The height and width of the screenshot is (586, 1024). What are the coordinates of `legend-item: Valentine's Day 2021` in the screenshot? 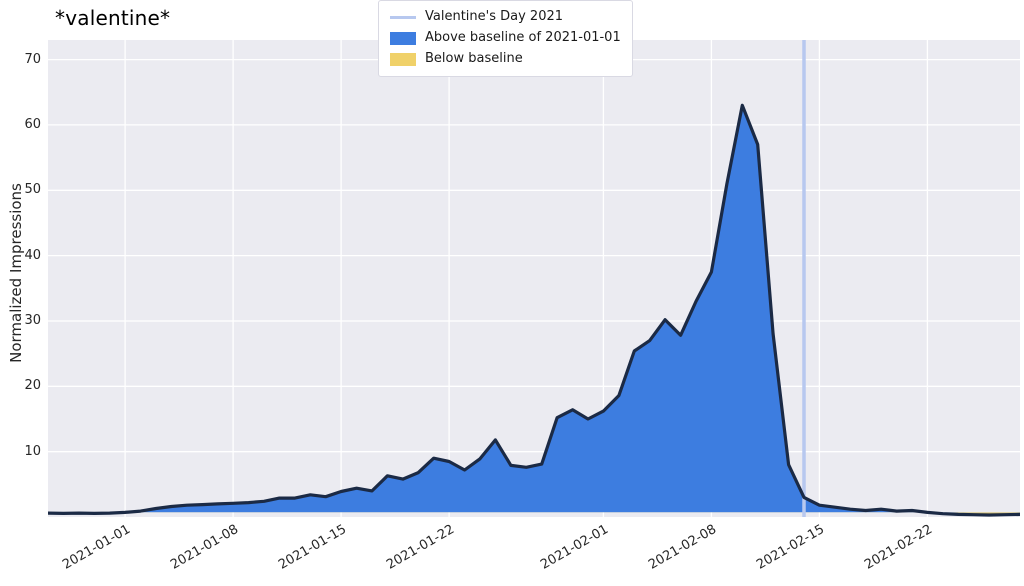 It's located at (505, 17).